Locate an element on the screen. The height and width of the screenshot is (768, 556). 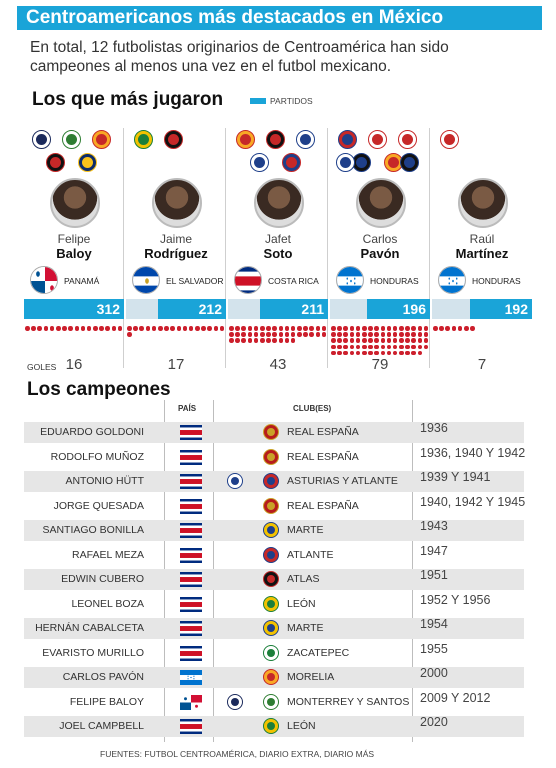
necaxa-crest-icon is located at coordinates (377, 139).